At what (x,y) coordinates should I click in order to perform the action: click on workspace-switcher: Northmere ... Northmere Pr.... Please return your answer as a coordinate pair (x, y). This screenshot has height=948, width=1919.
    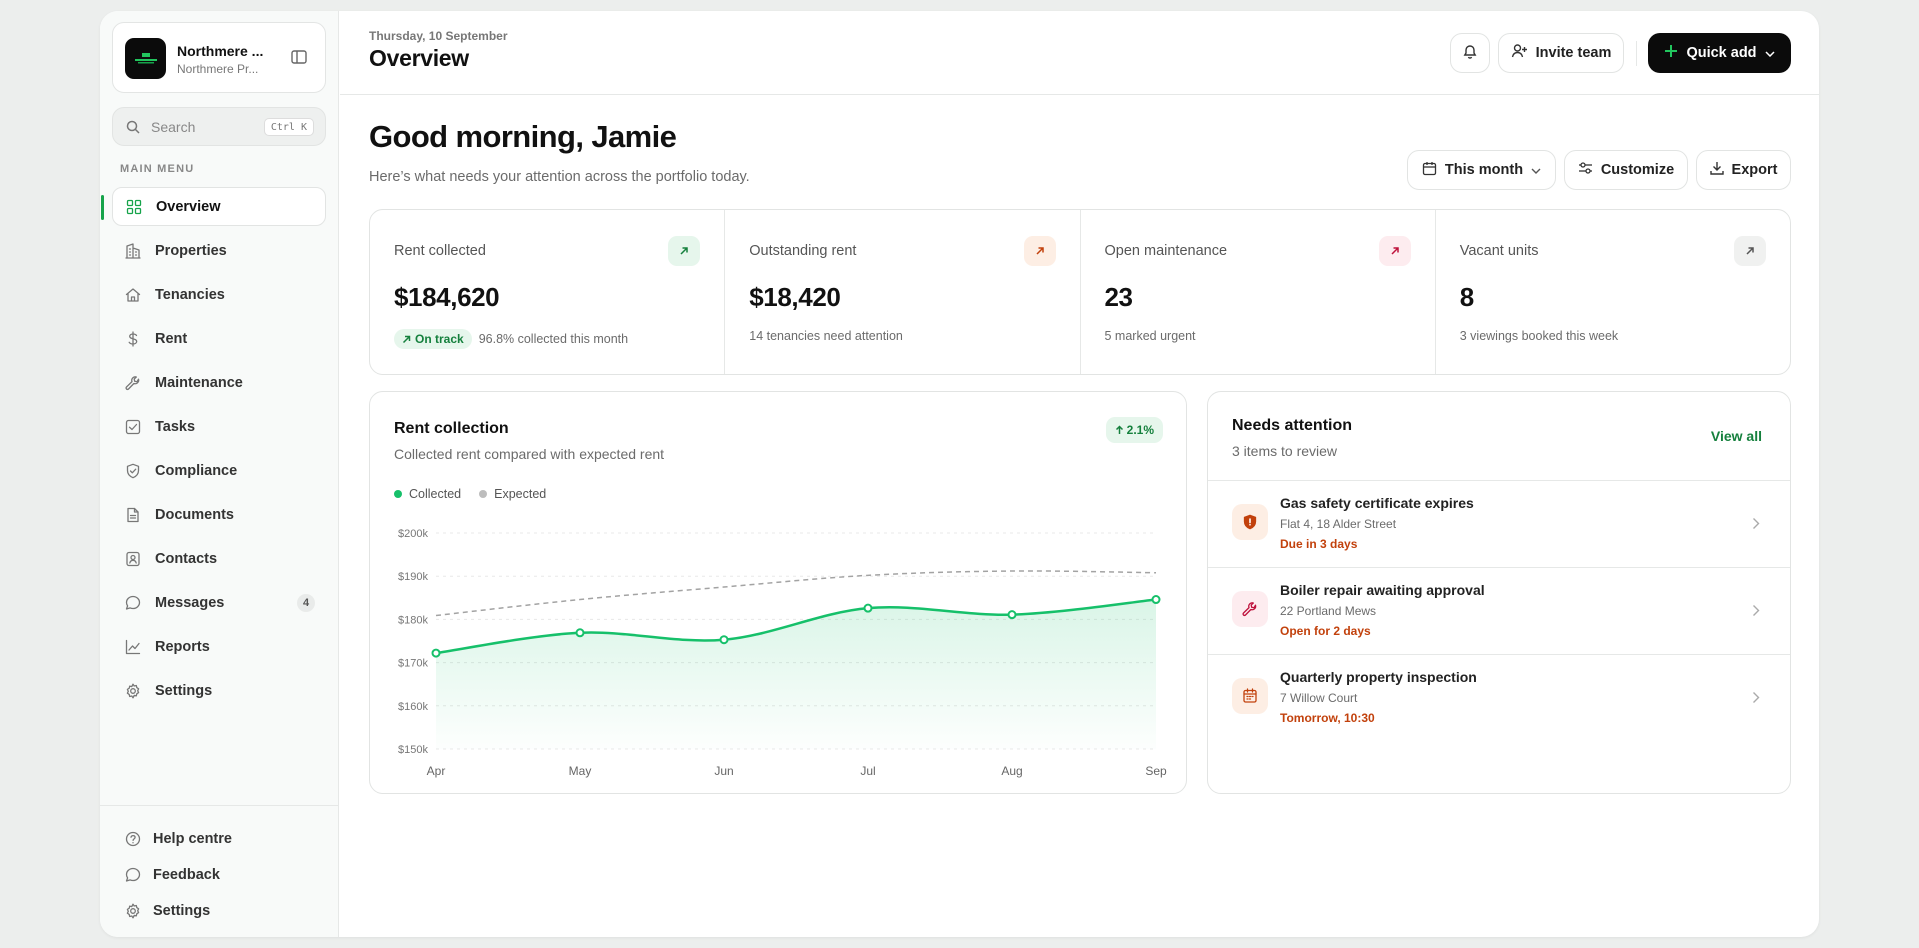
    Looking at the image, I should click on (219, 57).